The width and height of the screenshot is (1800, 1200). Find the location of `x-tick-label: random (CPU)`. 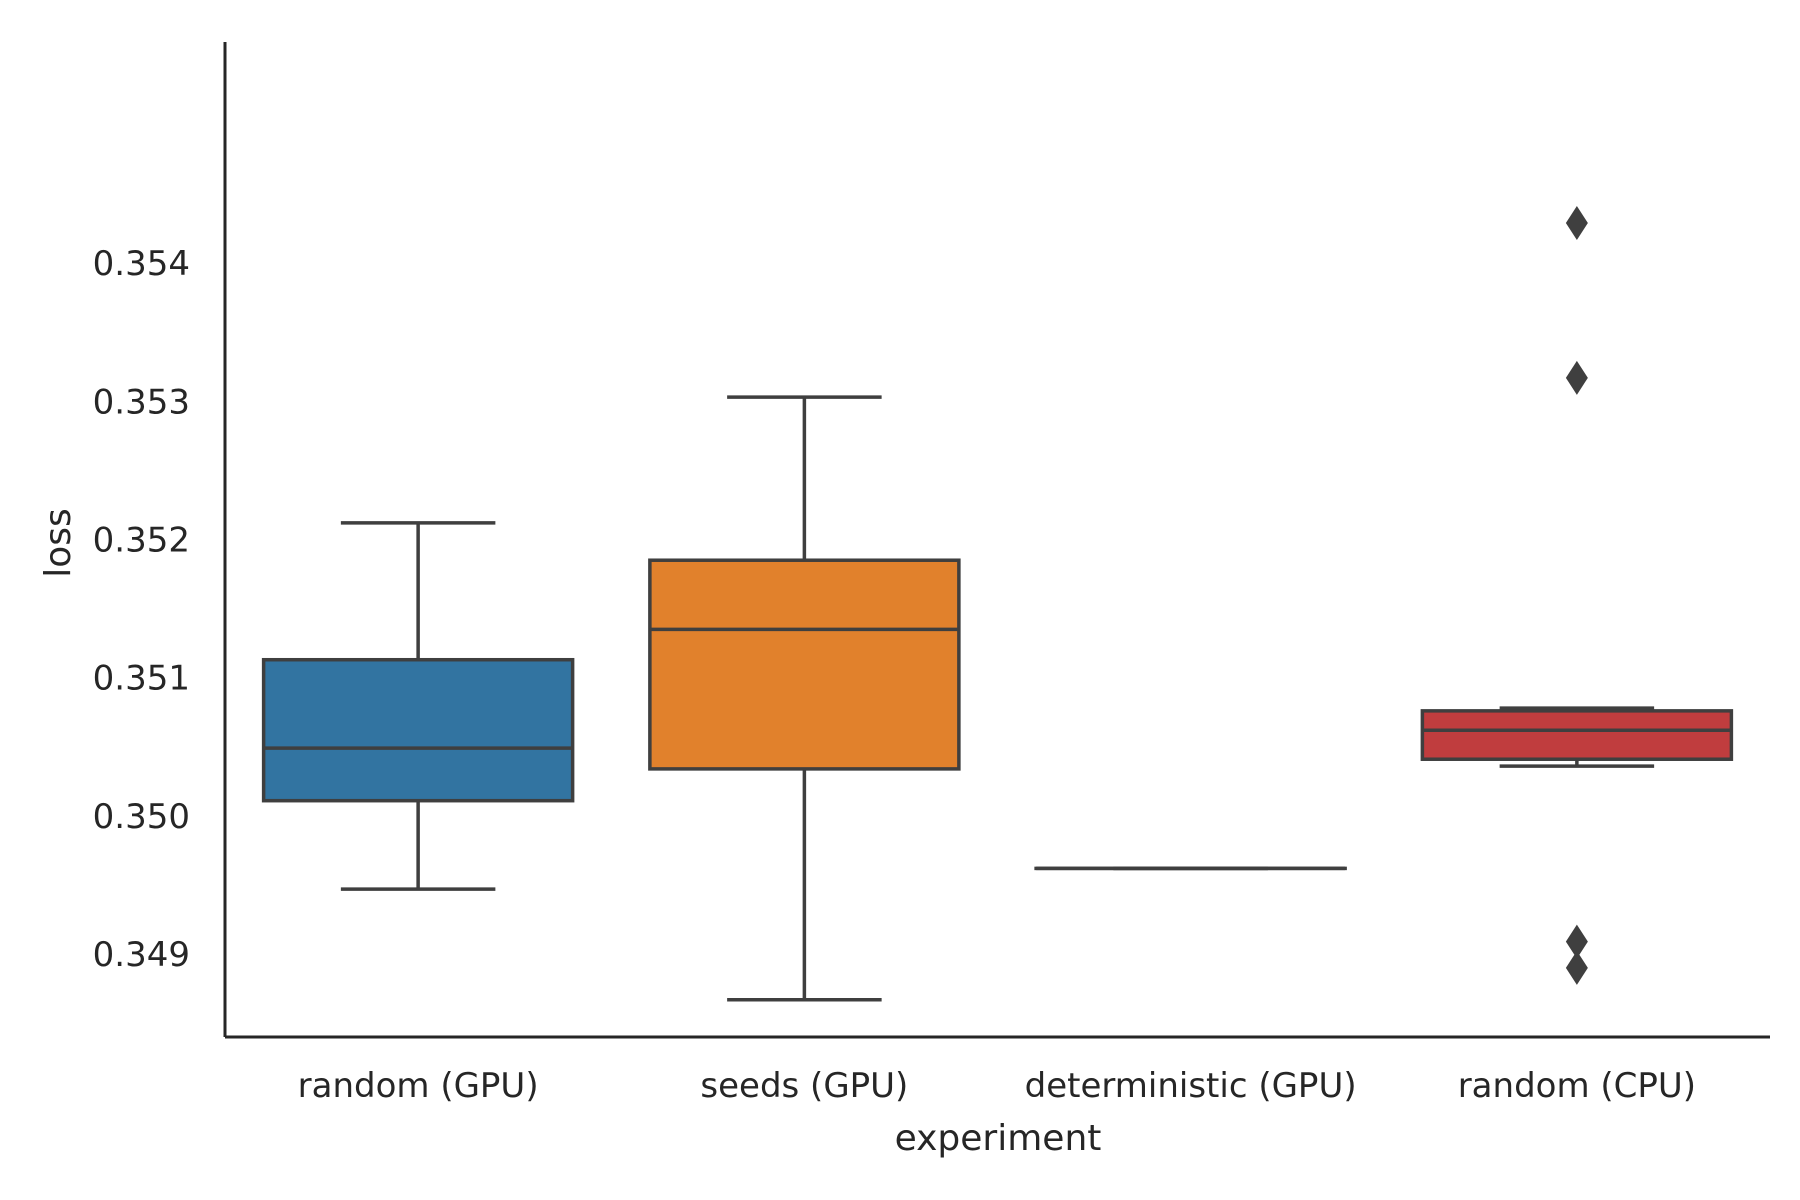

x-tick-label: random (CPU) is located at coordinates (1577, 1086).